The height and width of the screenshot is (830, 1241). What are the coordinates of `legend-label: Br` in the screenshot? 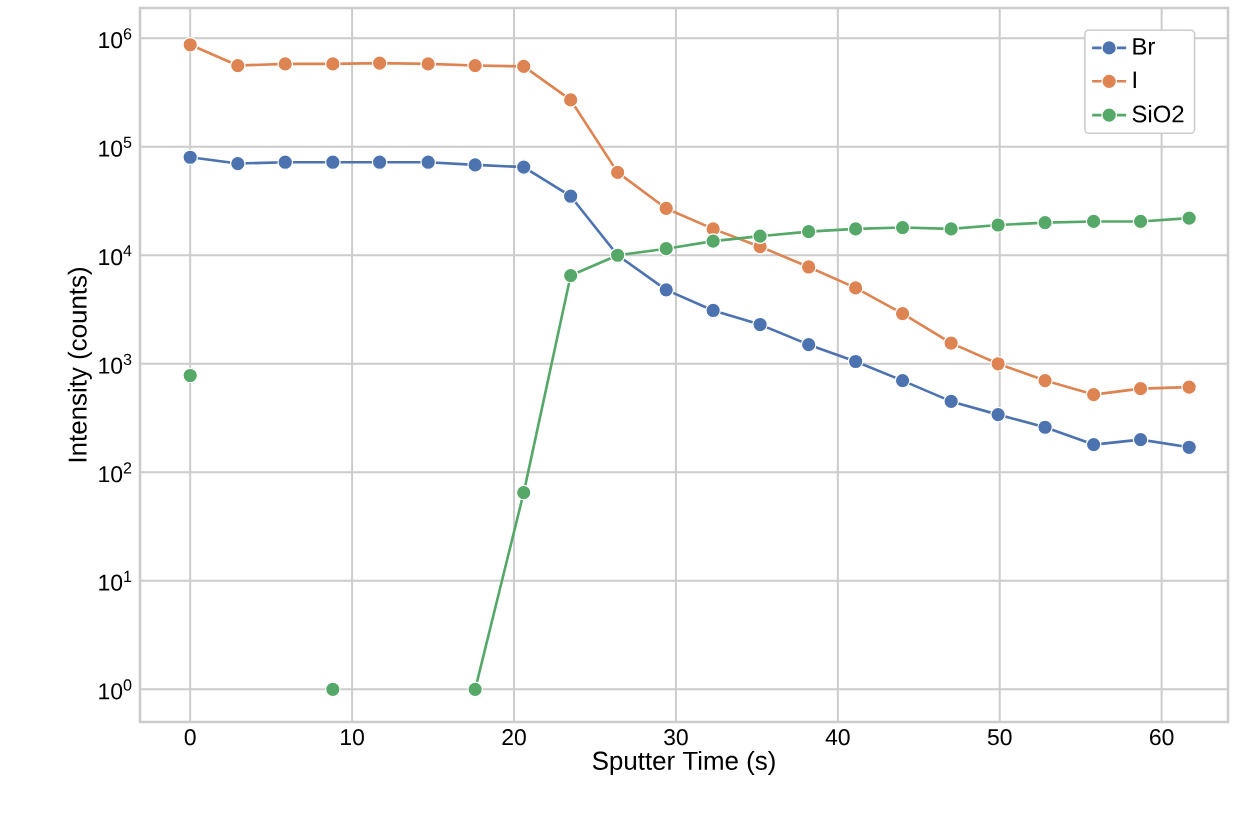 It's located at (1144, 46).